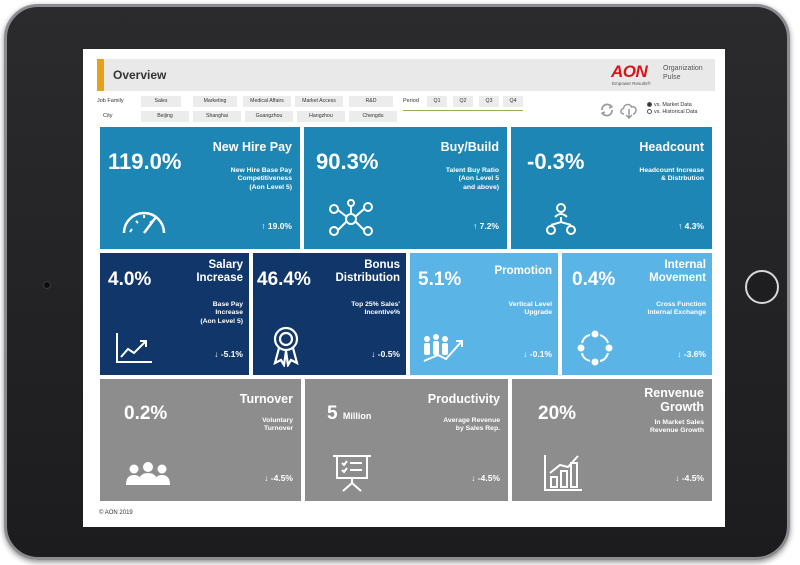 The image size is (800, 565). I want to click on product-name-line2: Pulse, so click(672, 77).